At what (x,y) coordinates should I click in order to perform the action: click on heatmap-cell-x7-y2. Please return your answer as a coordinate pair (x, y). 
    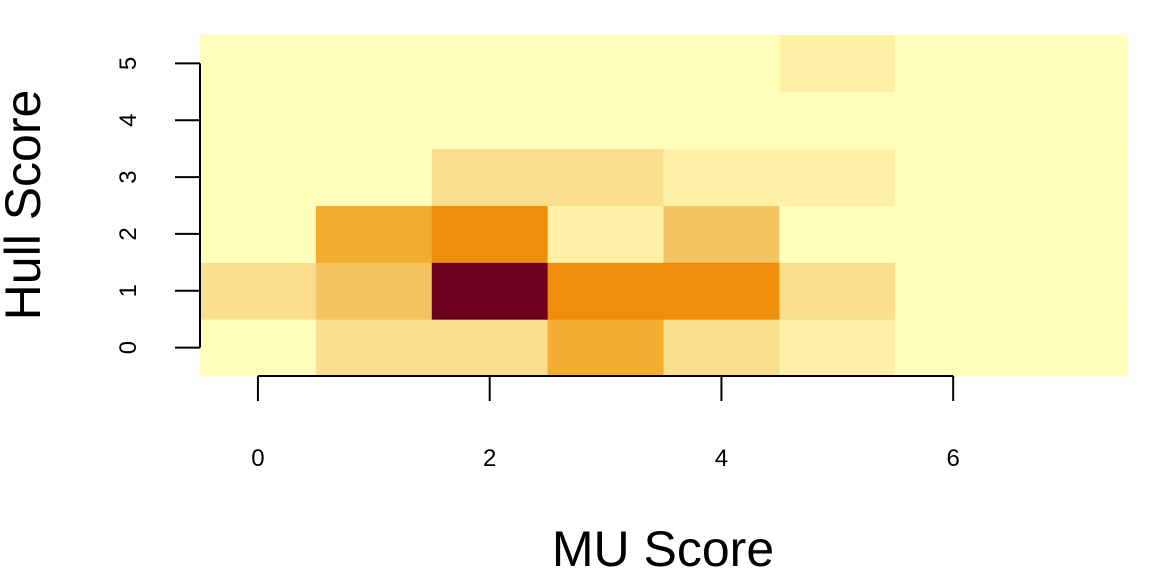
    Looking at the image, I should click on (1069, 234).